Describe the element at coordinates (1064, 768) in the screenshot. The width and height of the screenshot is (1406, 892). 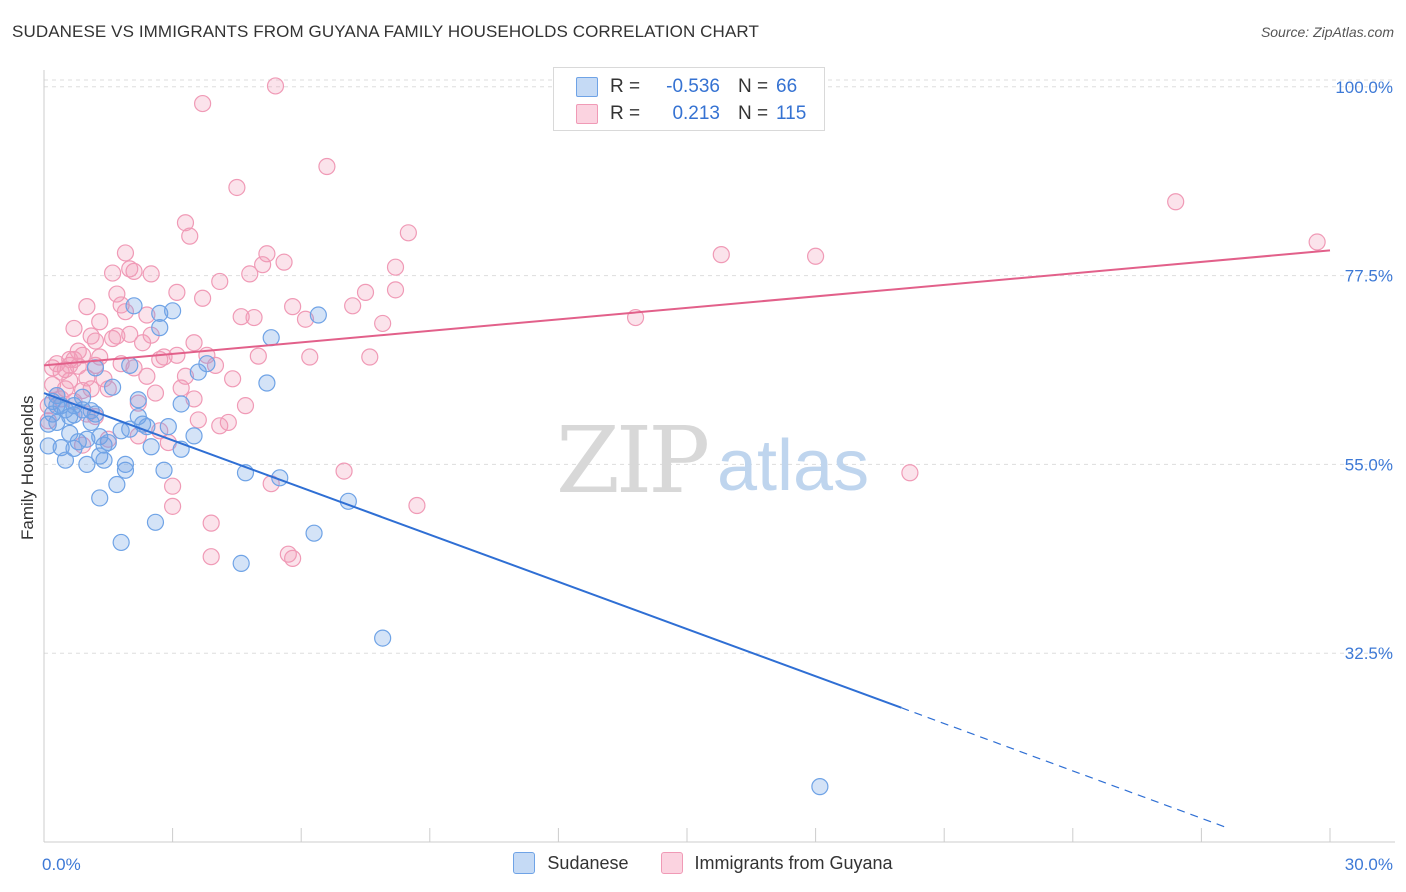
I see `trend-line-sudanese-extension` at that location.